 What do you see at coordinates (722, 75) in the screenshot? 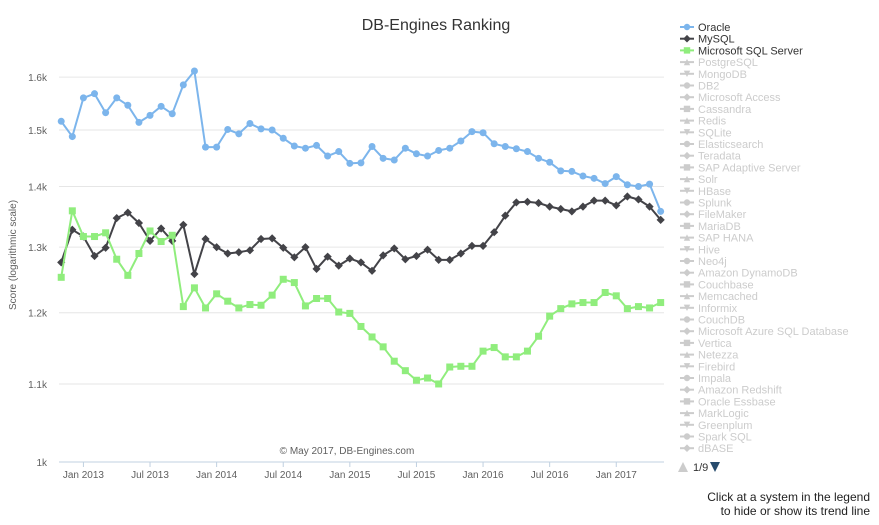
I see `legend-label: MongoDB` at bounding box center [722, 75].